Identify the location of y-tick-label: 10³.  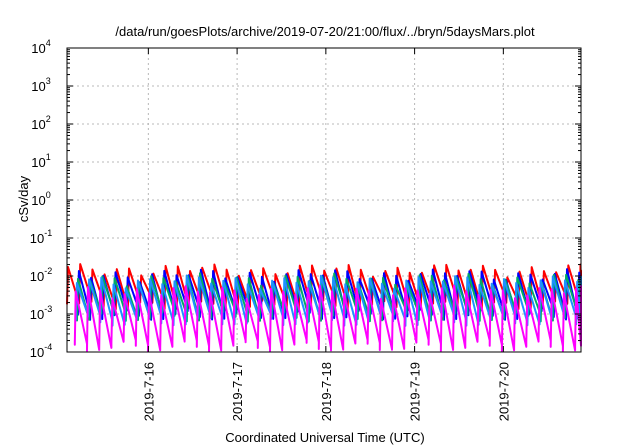
(40, 85).